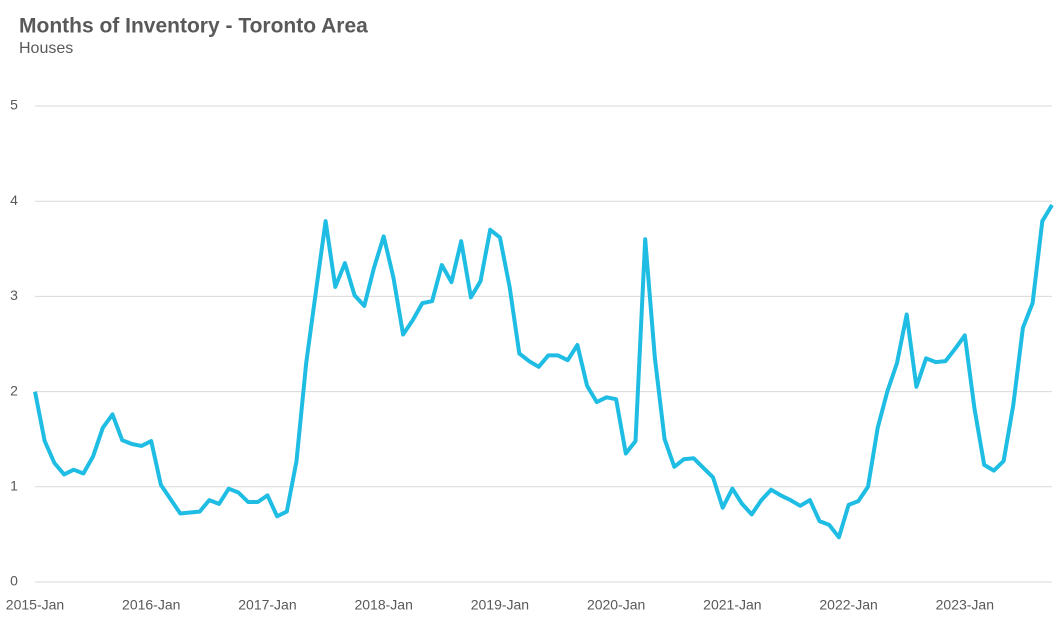 The height and width of the screenshot is (630, 1063). What do you see at coordinates (193, 26) in the screenshot?
I see `chart-title: Months of Inventory - Toronto Area` at bounding box center [193, 26].